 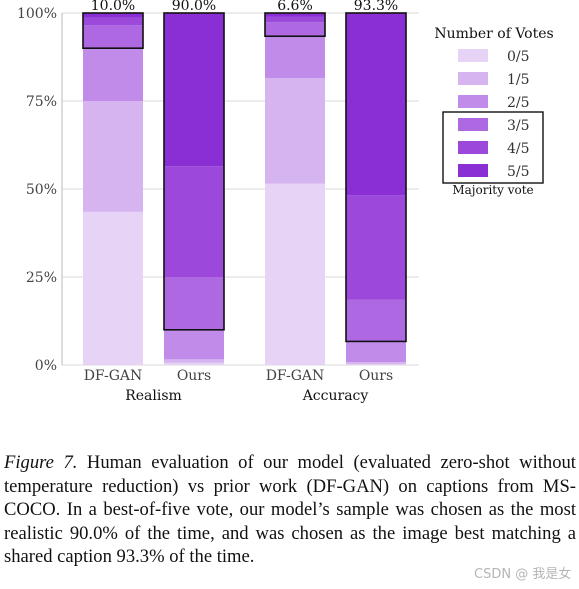 I want to click on caption-label: Figure 7., so click(x=41, y=462).